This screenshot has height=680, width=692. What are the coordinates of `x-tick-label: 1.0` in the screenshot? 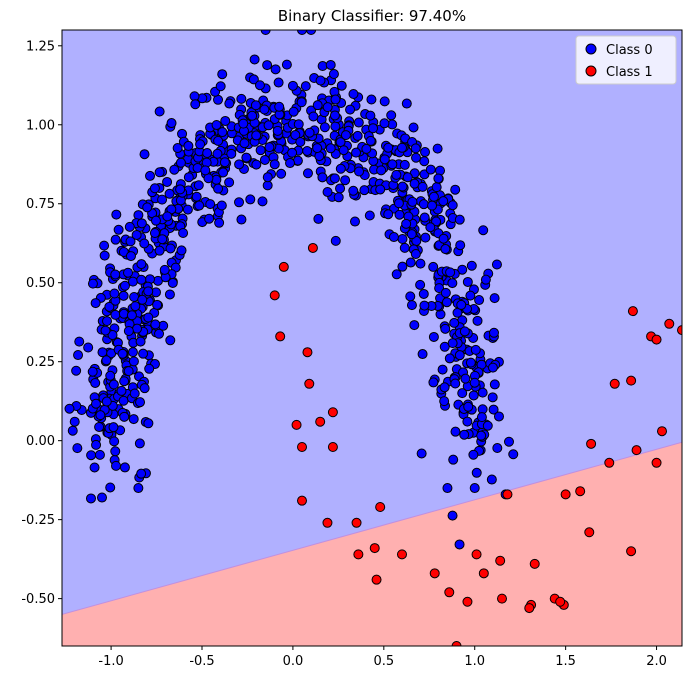 It's located at (474, 661).